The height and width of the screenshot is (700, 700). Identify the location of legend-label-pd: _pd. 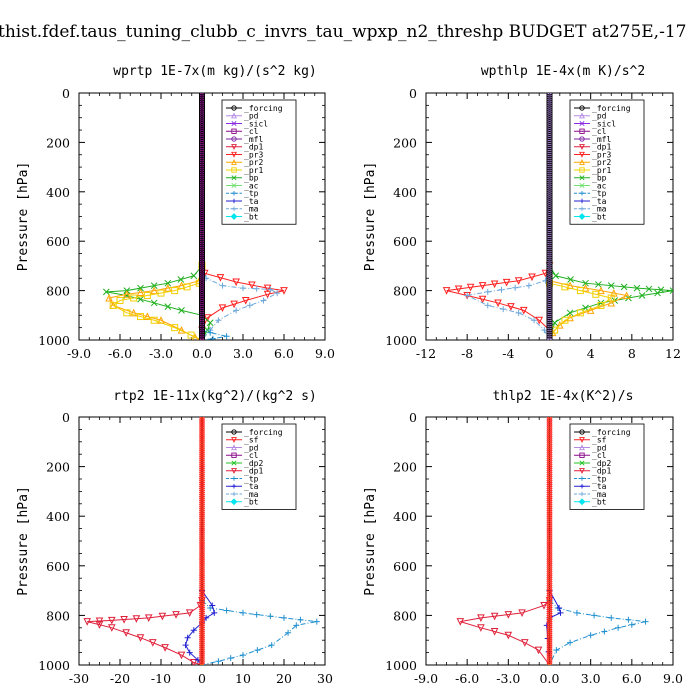
(251, 447).